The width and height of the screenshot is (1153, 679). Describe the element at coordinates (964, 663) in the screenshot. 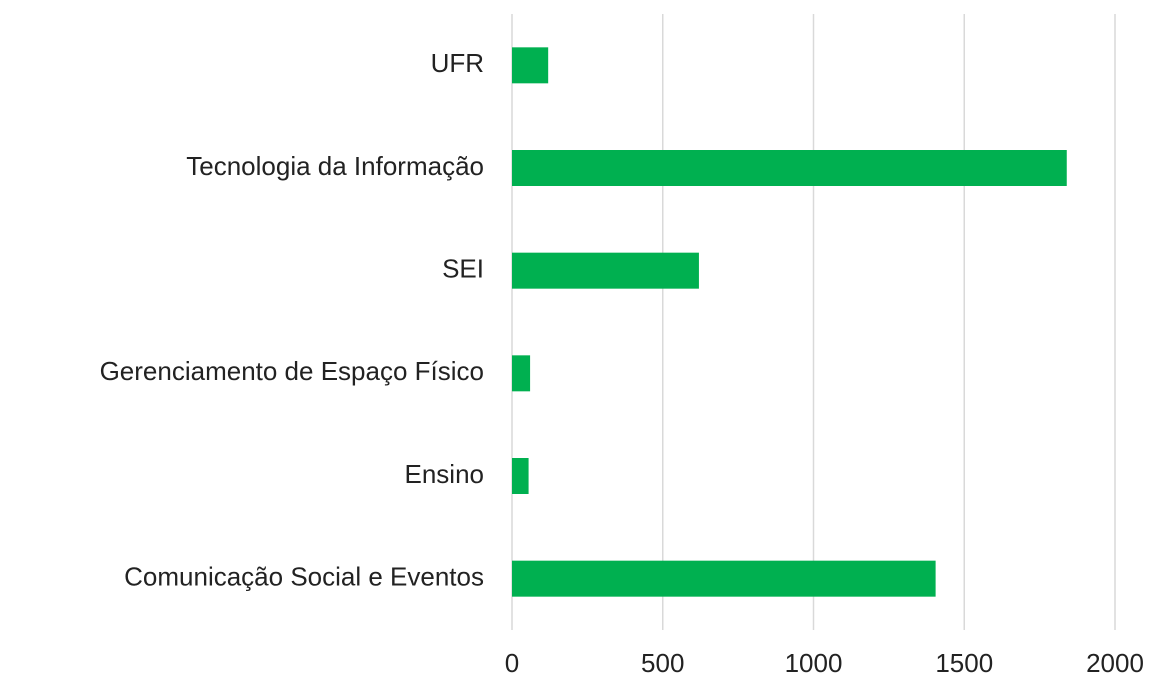

I see `x-tick-label: 1500` at that location.